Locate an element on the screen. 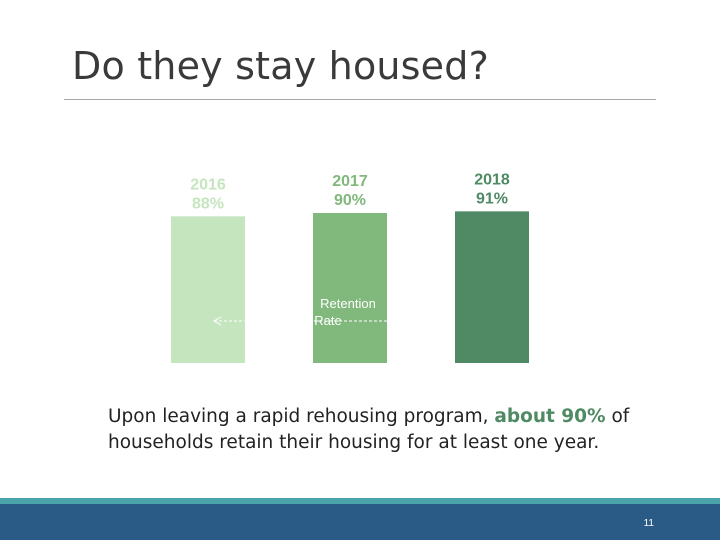  page-number: 11 is located at coordinates (648, 523).